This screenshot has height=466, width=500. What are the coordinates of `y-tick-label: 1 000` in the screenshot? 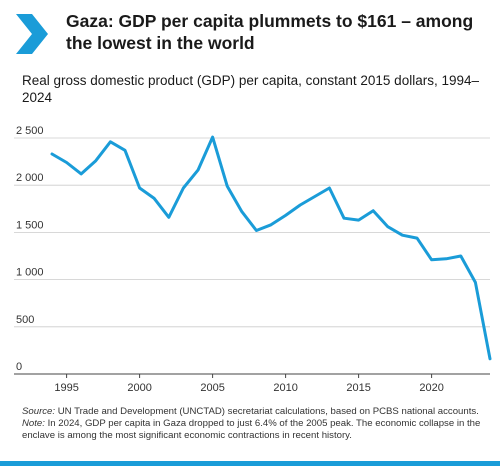 It's located at (30, 273).